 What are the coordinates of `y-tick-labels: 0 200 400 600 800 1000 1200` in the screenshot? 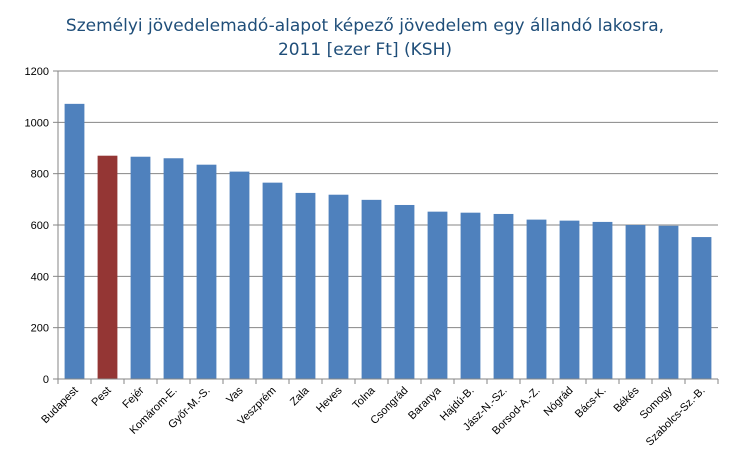 It's located at (37, 226).